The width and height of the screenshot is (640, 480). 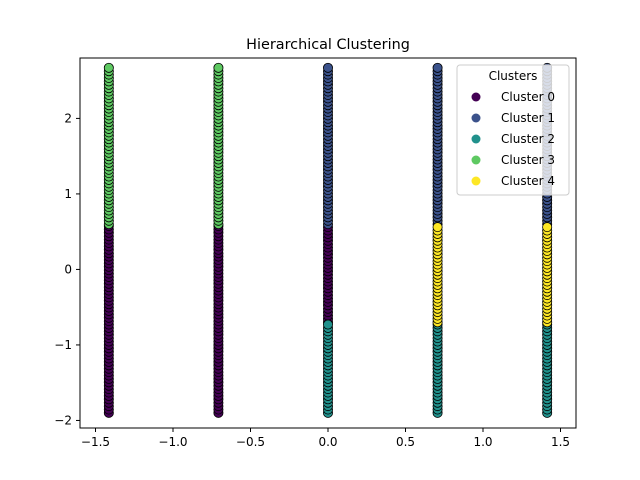 I want to click on legend-title: Clusters, so click(x=513, y=76).